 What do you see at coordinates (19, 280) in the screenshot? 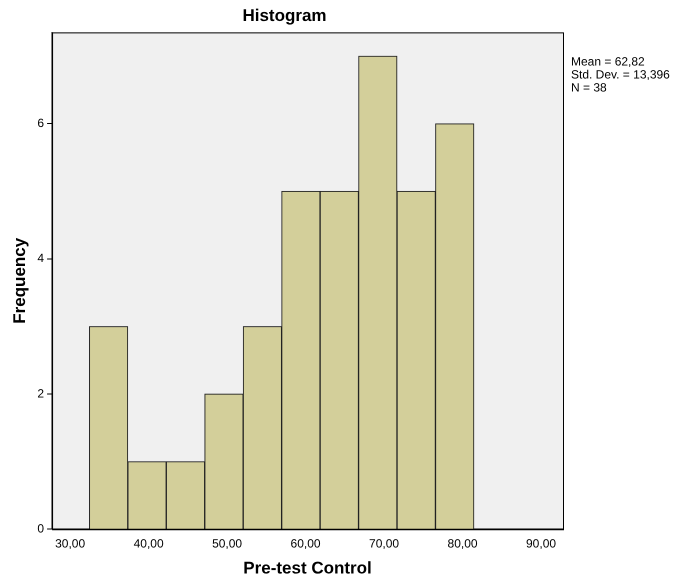
I see `y-axis-title: Frequency` at bounding box center [19, 280].